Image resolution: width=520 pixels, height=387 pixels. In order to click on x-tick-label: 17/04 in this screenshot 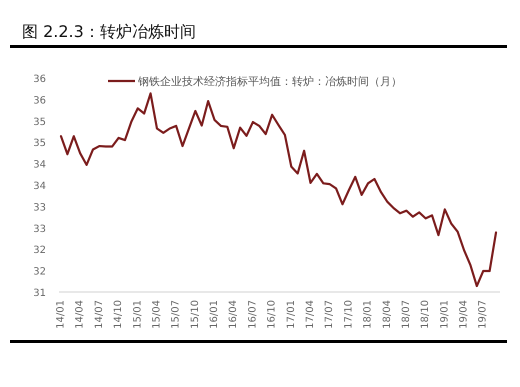, I will do `click(310, 314)`.